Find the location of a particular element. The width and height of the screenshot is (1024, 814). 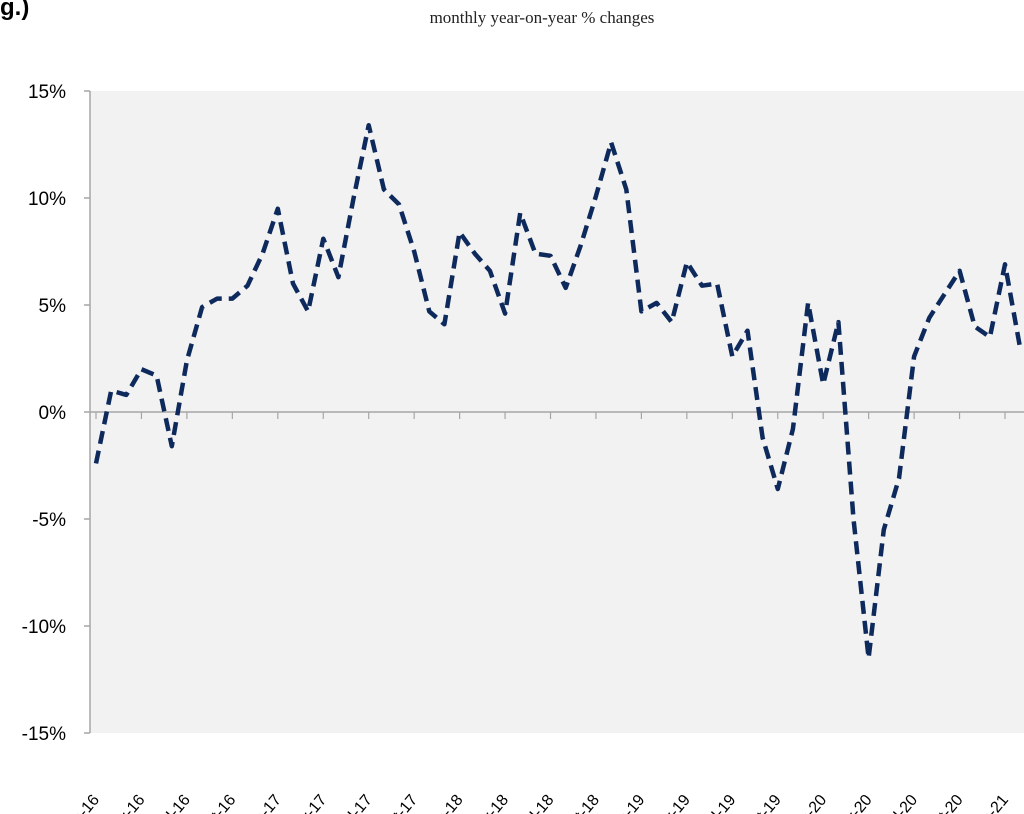

x-tick-label: Jan-19 is located at coordinates (626, 803).